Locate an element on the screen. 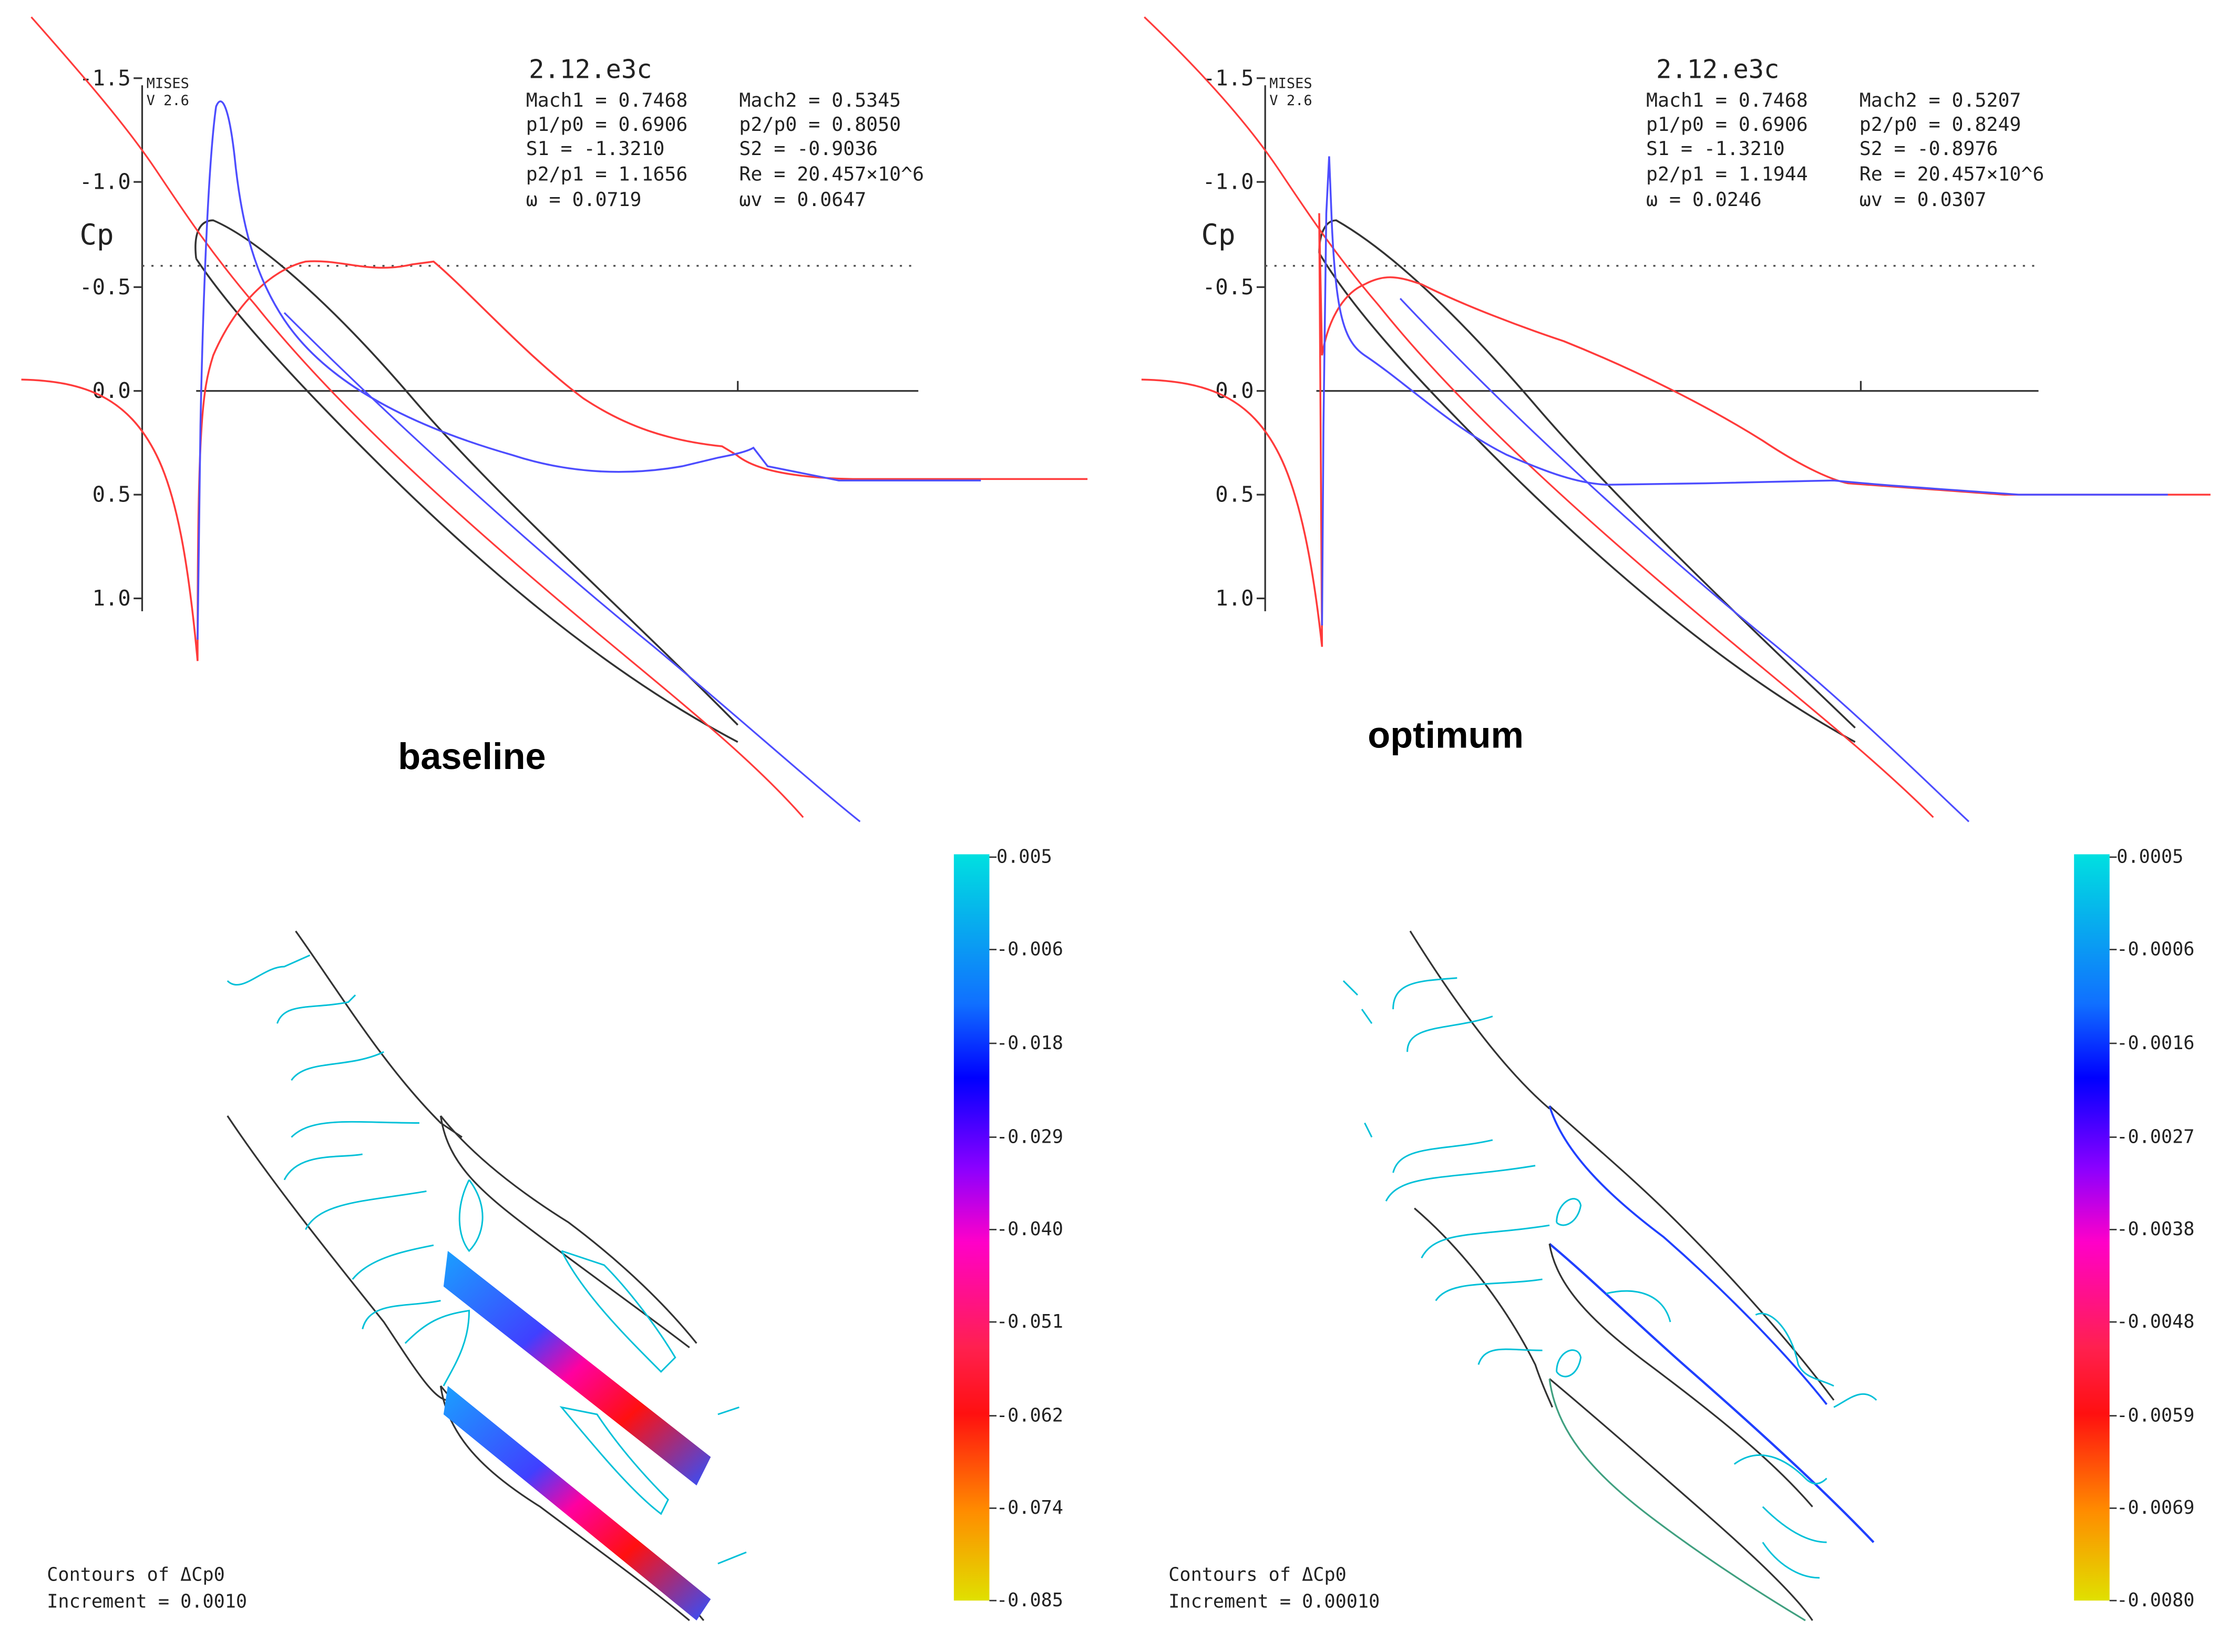 Image resolution: width=2229 pixels, height=1652 pixels. info-p2p1: p2/p1 = 1.1944 is located at coordinates (1727, 173).